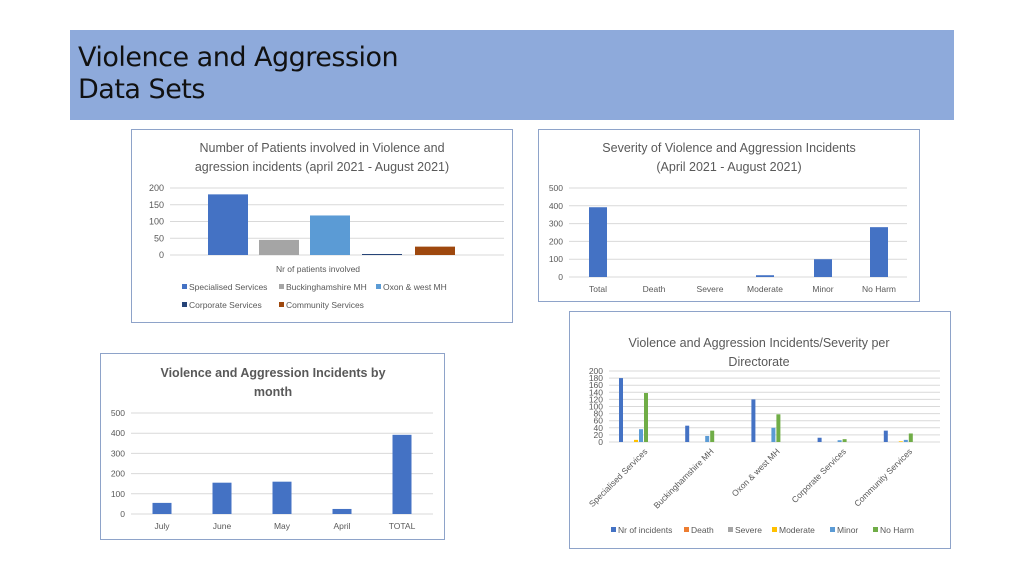  What do you see at coordinates (341, 526) in the screenshot?
I see `x-tick-label: April` at bounding box center [341, 526].